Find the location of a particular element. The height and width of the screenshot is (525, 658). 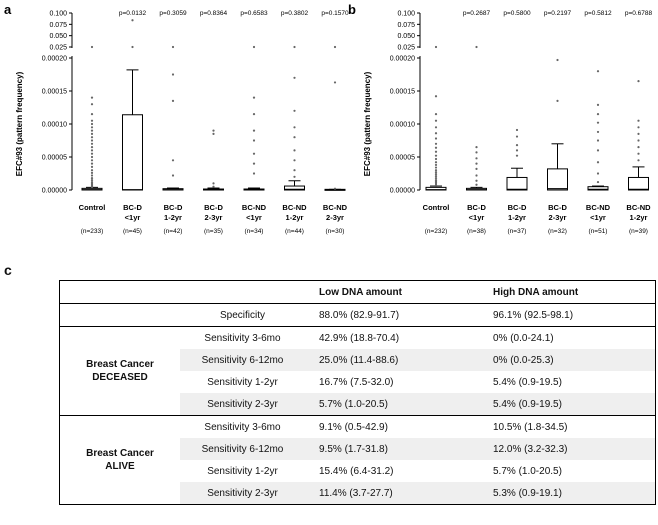

row-label: Sensitivity 2-3yr is located at coordinates (242, 493).